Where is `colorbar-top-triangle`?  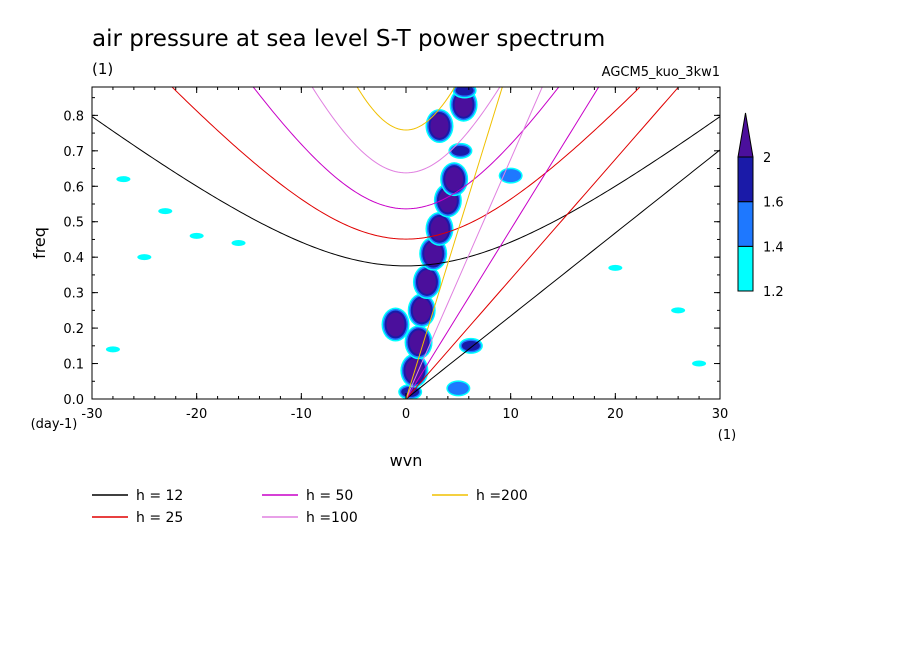 colorbar-top-triangle is located at coordinates (745, 135).